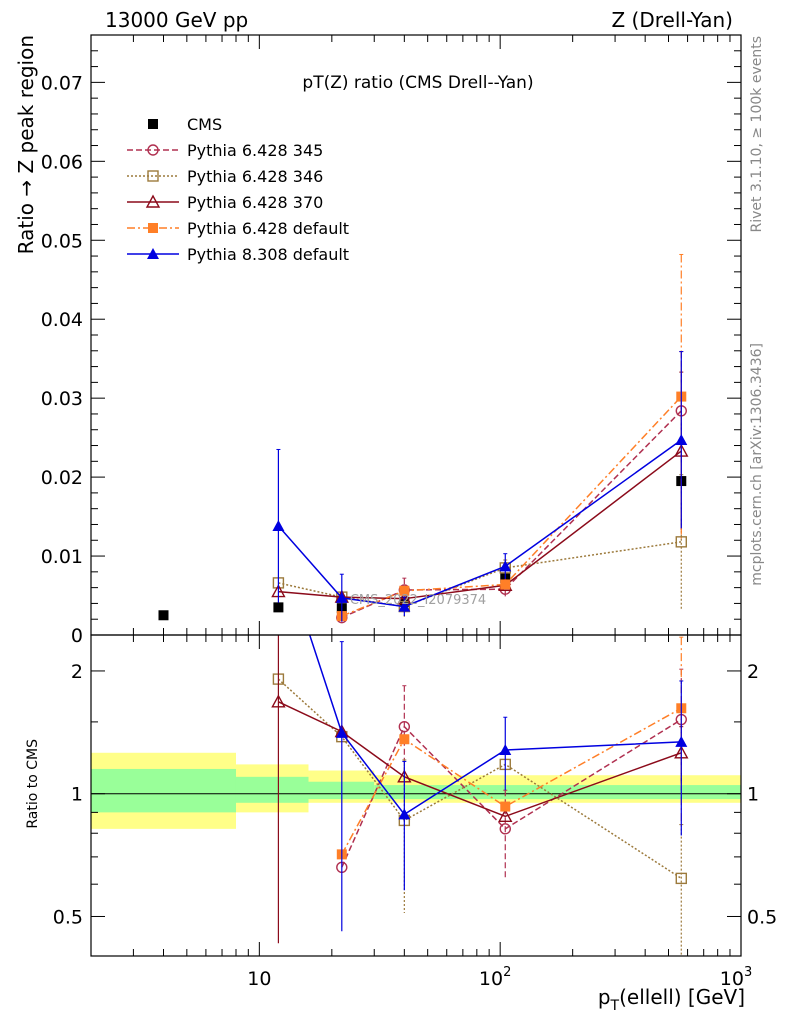 The image size is (786, 1024). What do you see at coordinates (495, 977) in the screenshot?
I see `ratio-xtick-label: 102` at bounding box center [495, 977].